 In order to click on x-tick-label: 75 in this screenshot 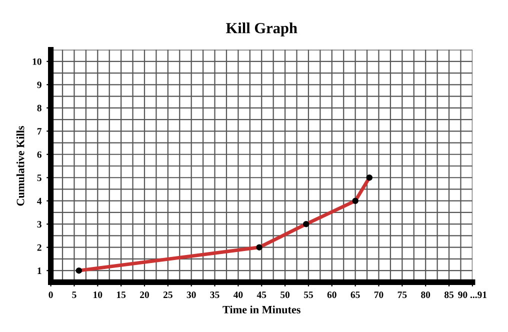, I will do `click(402, 295)`.